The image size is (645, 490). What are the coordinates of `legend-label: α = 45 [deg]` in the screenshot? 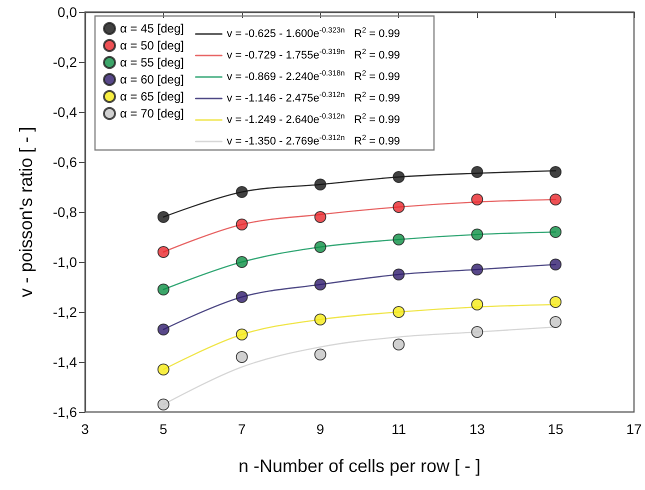 It's located at (152, 29).